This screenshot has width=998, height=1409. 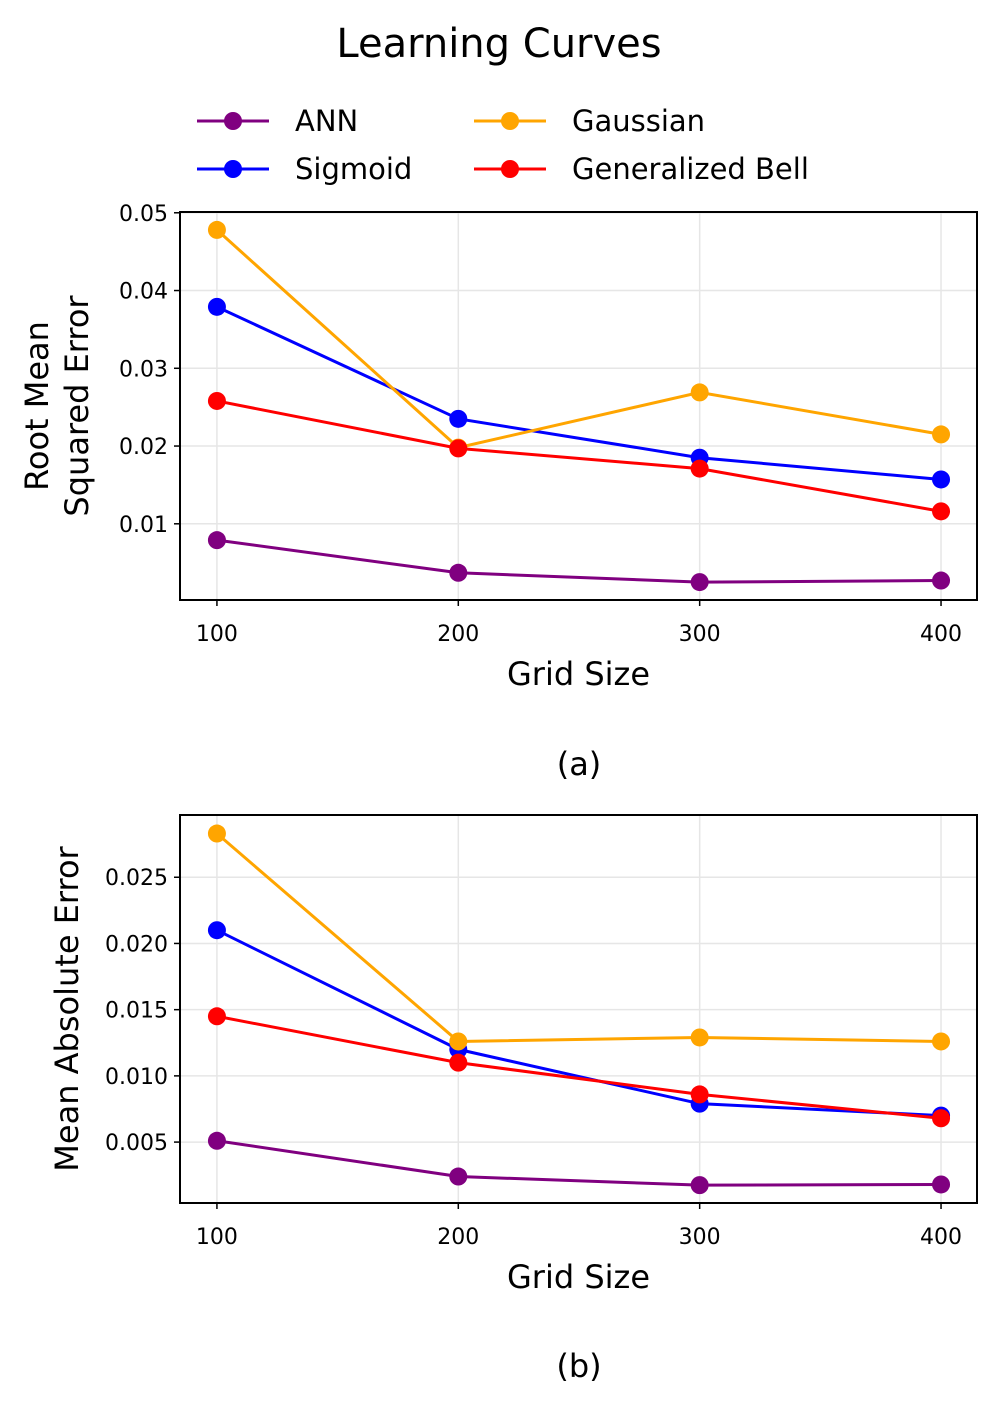 I want to click on legend-entry: ANN, so click(x=277, y=121).